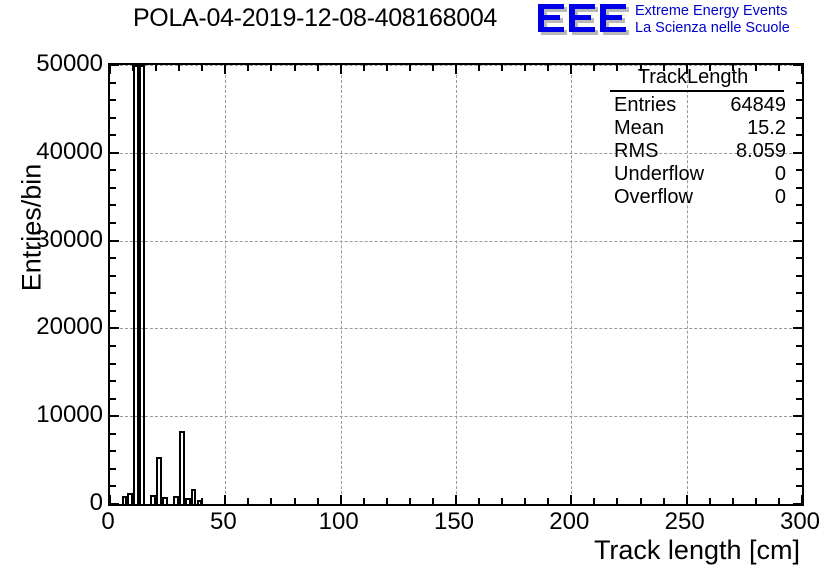  I want to click on y-axis-tick-labels: 0 10000 20000 30000 40000 50000, so click(51, 286).